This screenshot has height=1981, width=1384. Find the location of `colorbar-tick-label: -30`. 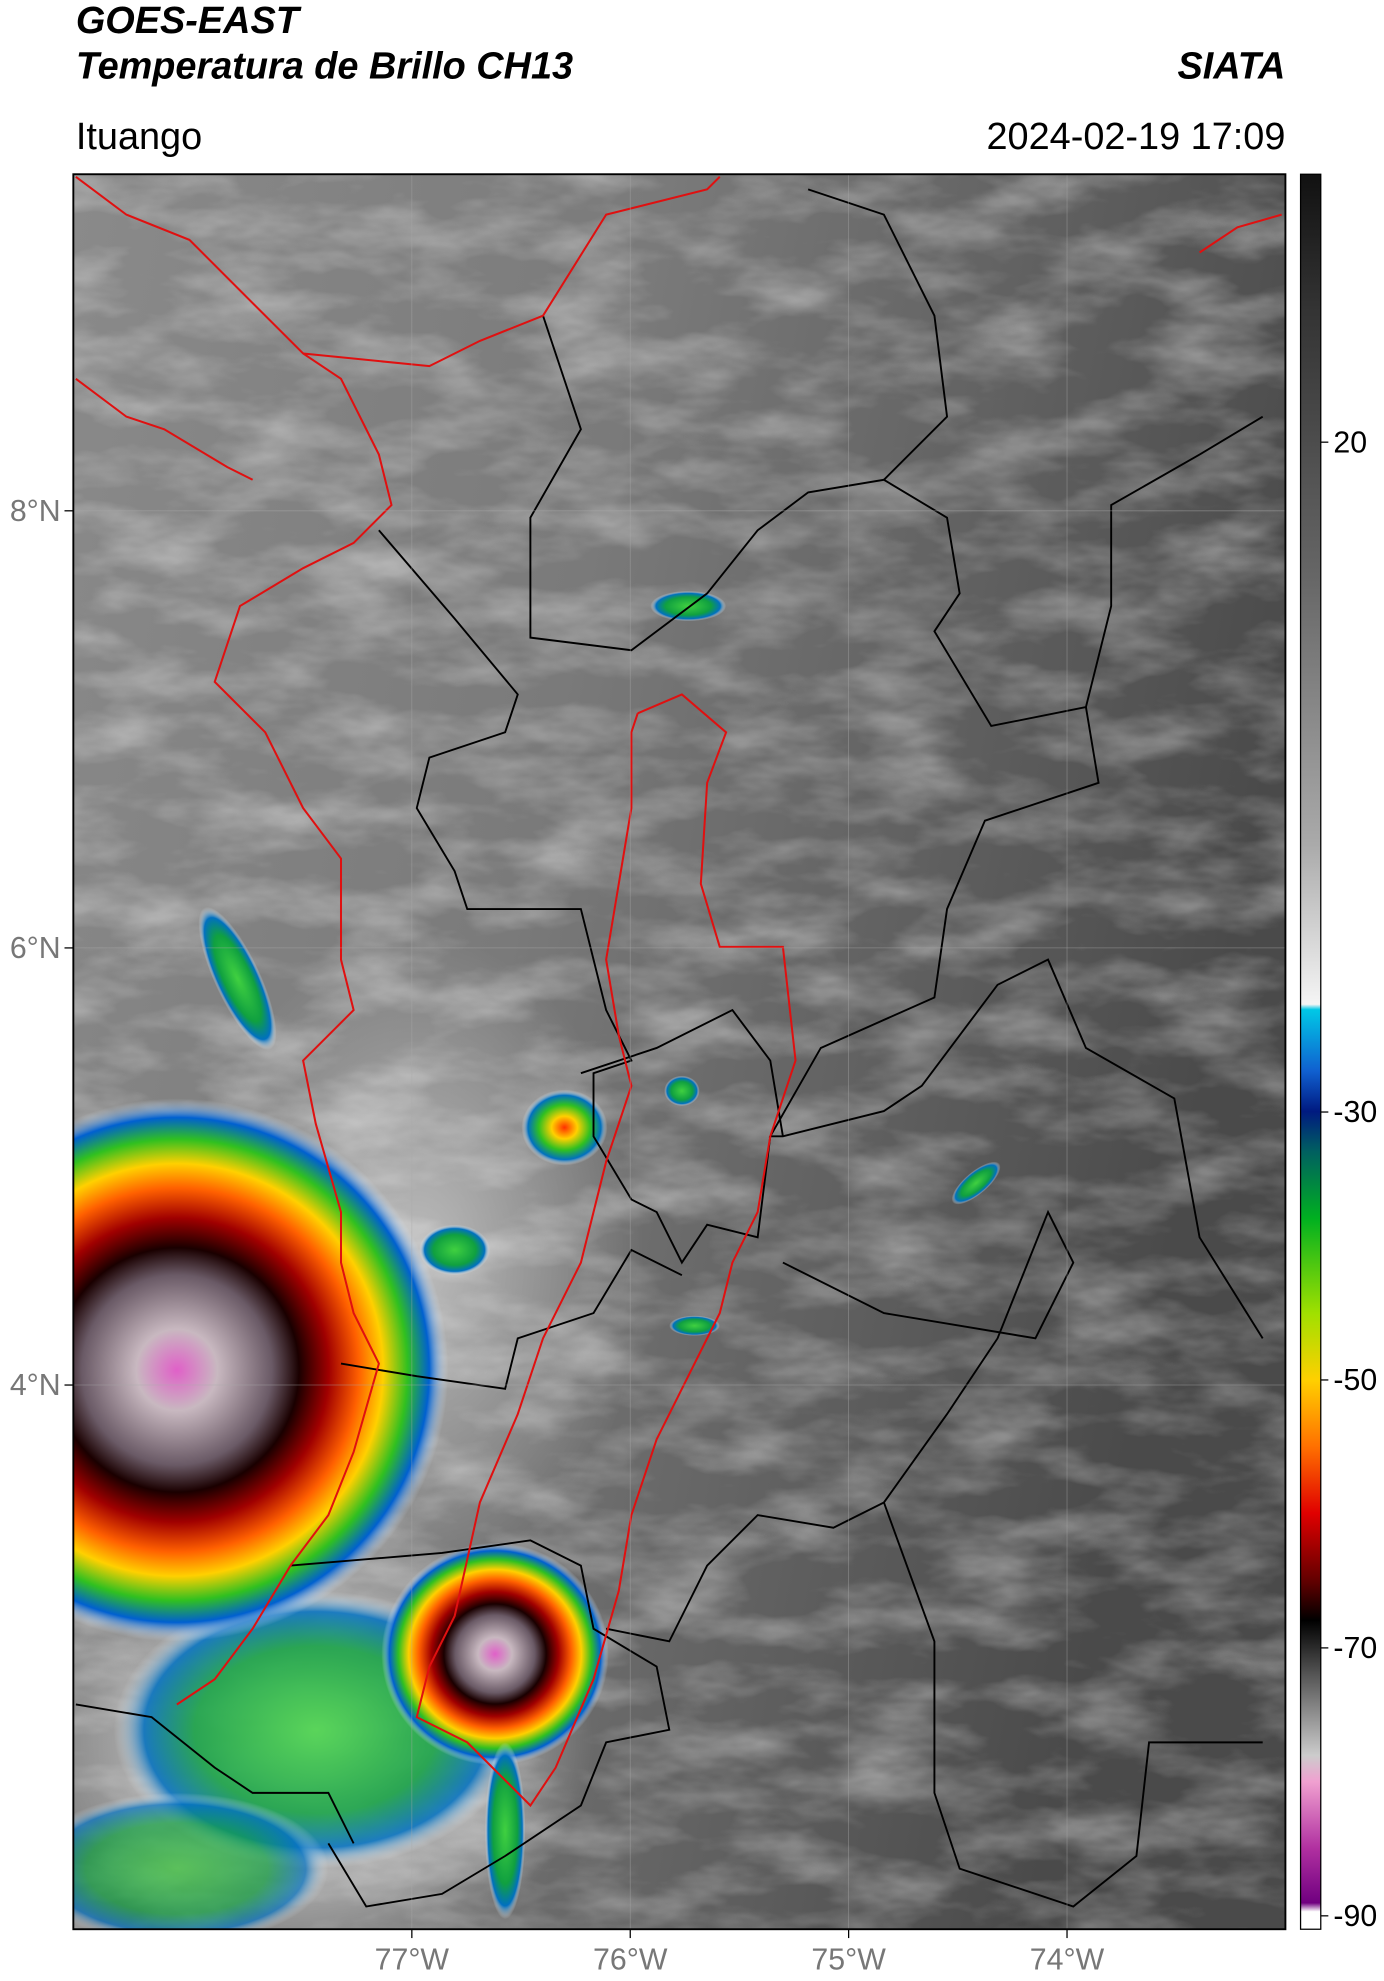

colorbar-tick-label: -30 is located at coordinates (1355, 1112).